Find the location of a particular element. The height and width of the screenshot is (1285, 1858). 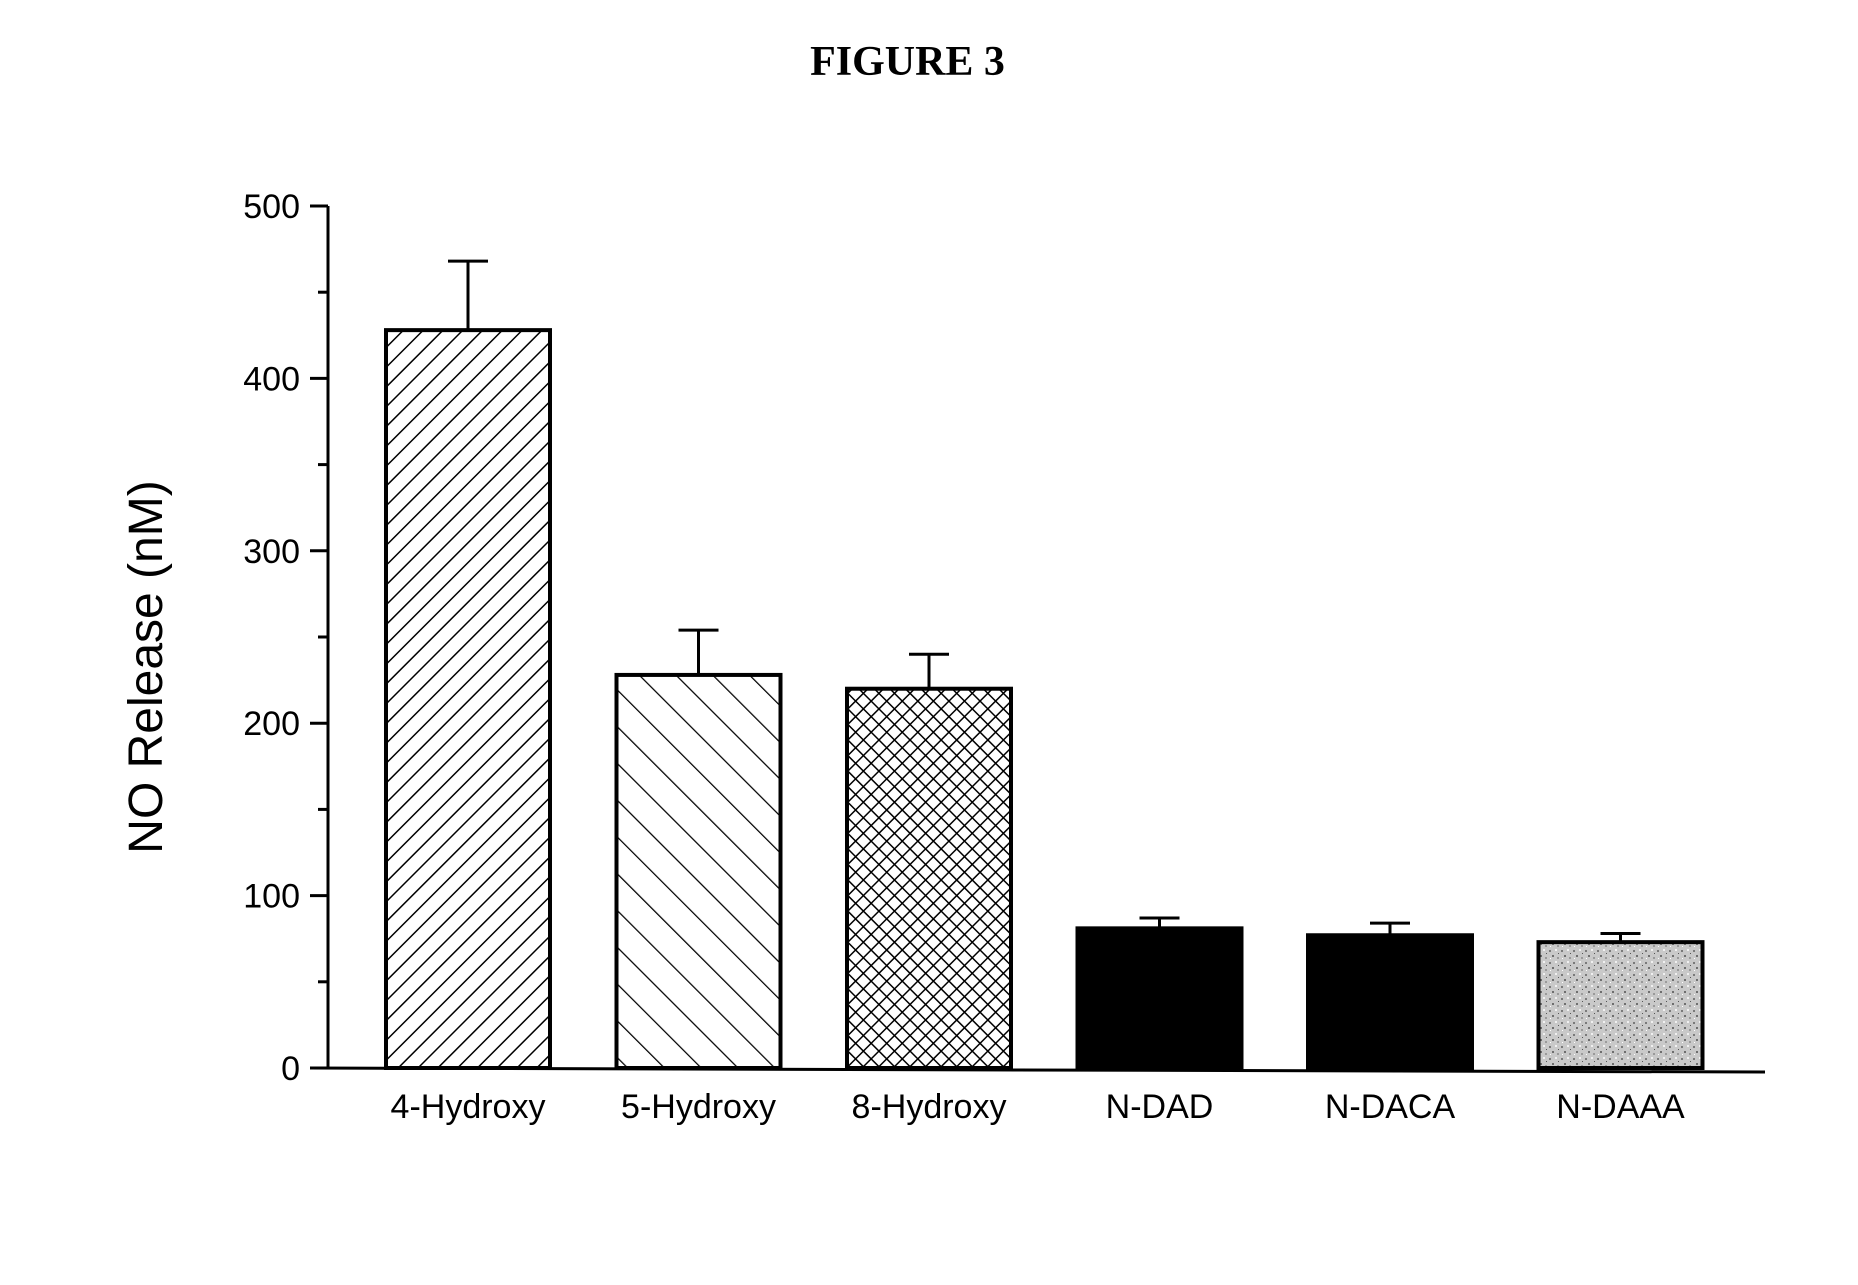

y-tick-label: 200 is located at coordinates (271, 724).